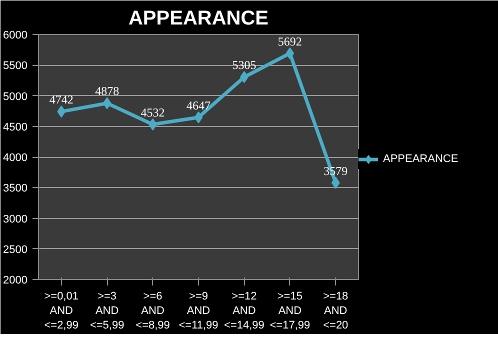  I want to click on data-label: 4532, so click(152, 112).